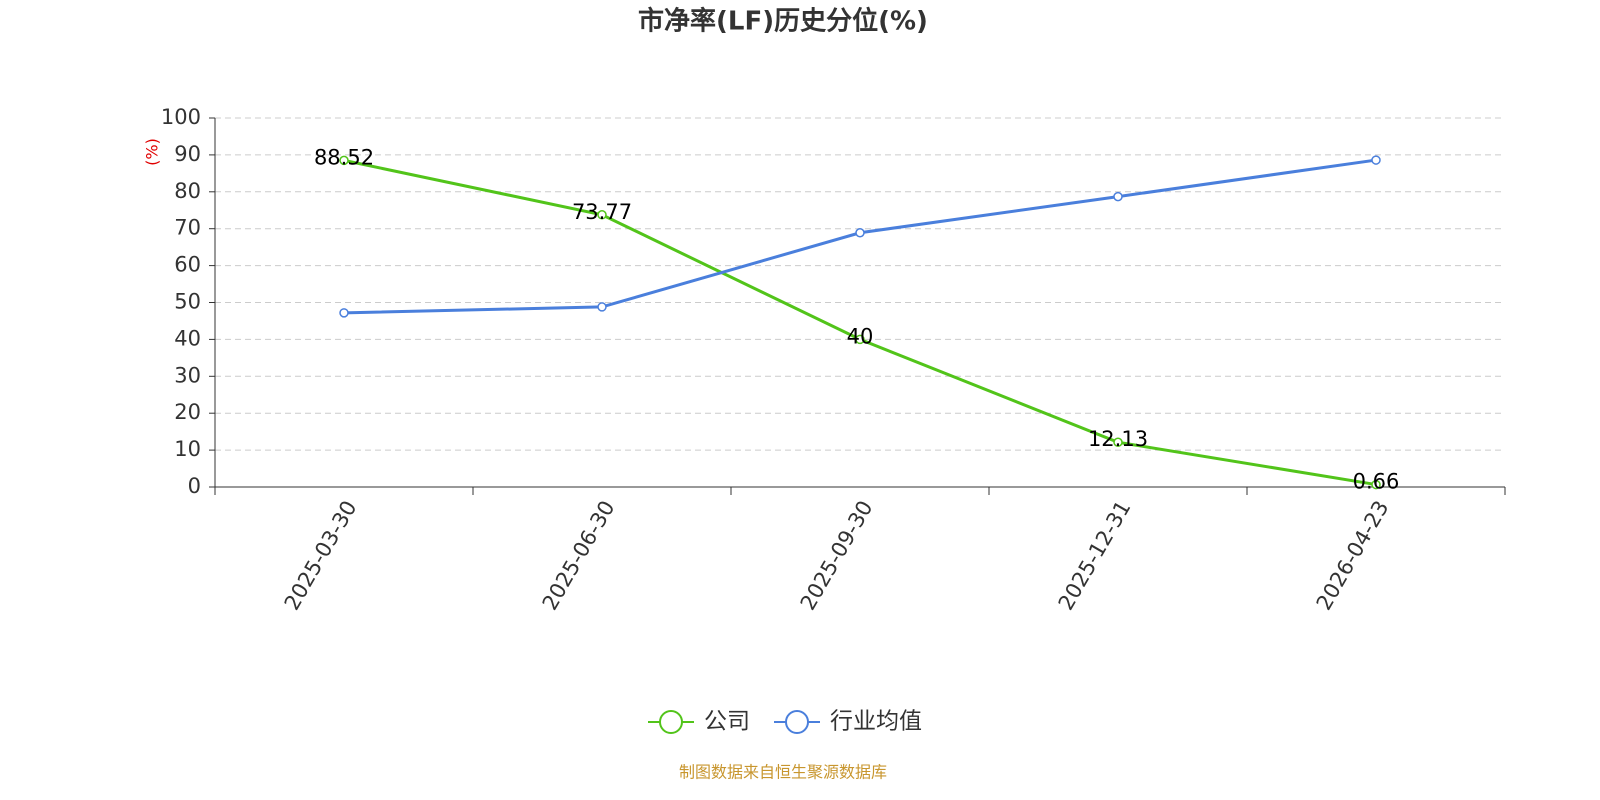 Image resolution: width=1600 pixels, height=800 pixels. Describe the element at coordinates (187, 265) in the screenshot. I see `y-tick-label: 60` at that location.